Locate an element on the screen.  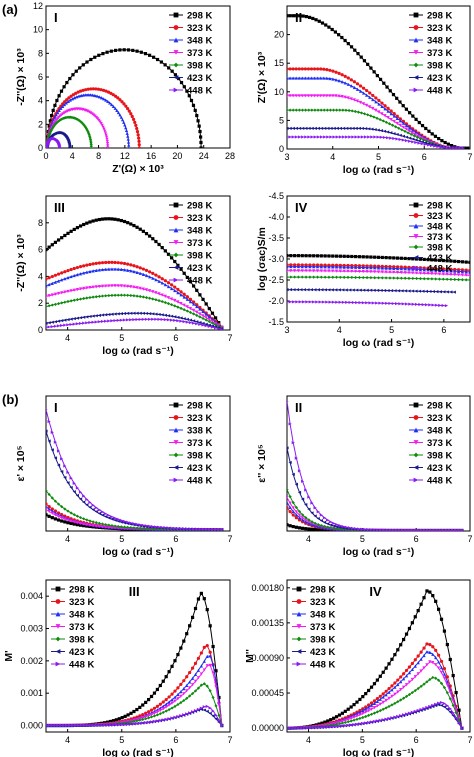
plot-frame is located at coordinates (138, 656).